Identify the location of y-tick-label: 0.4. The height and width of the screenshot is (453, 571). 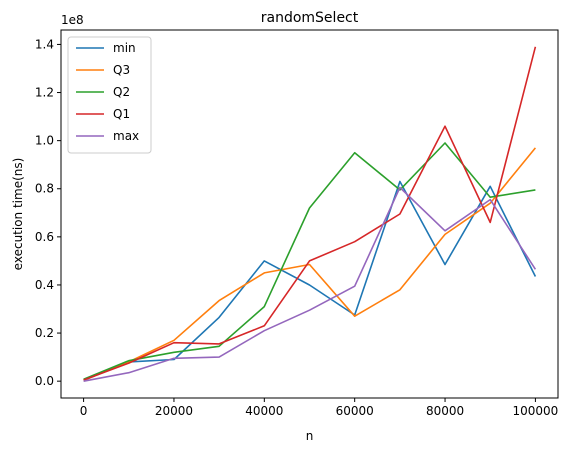
(44, 285).